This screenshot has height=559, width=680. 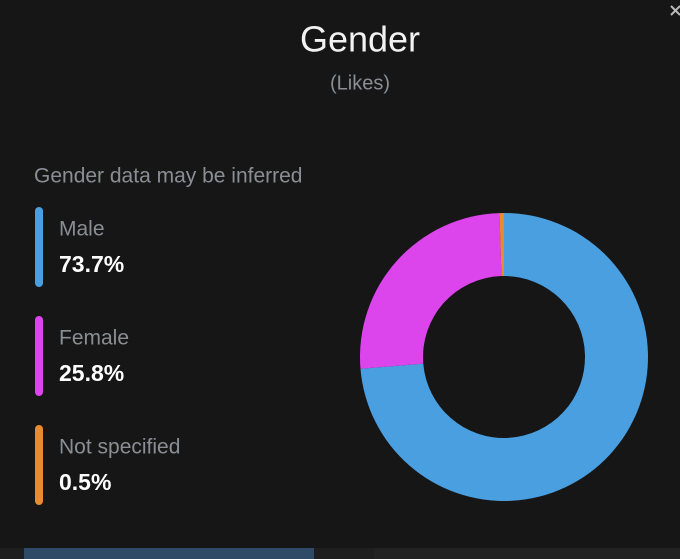 I want to click on legend-label: Female, so click(x=94, y=338).